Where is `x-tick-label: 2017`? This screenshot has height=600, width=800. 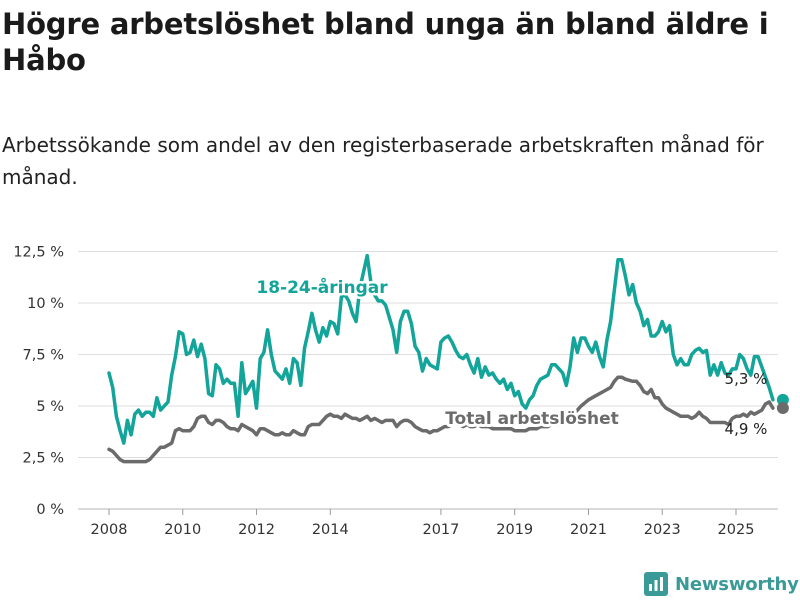 x-tick-label: 2017 is located at coordinates (440, 530).